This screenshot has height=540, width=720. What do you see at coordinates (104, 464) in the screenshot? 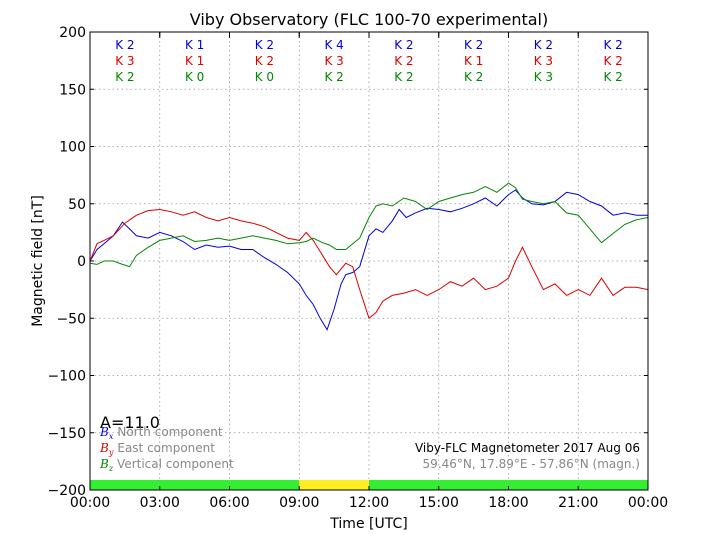
I see `legend-vertical-symbol: B` at bounding box center [104, 464].